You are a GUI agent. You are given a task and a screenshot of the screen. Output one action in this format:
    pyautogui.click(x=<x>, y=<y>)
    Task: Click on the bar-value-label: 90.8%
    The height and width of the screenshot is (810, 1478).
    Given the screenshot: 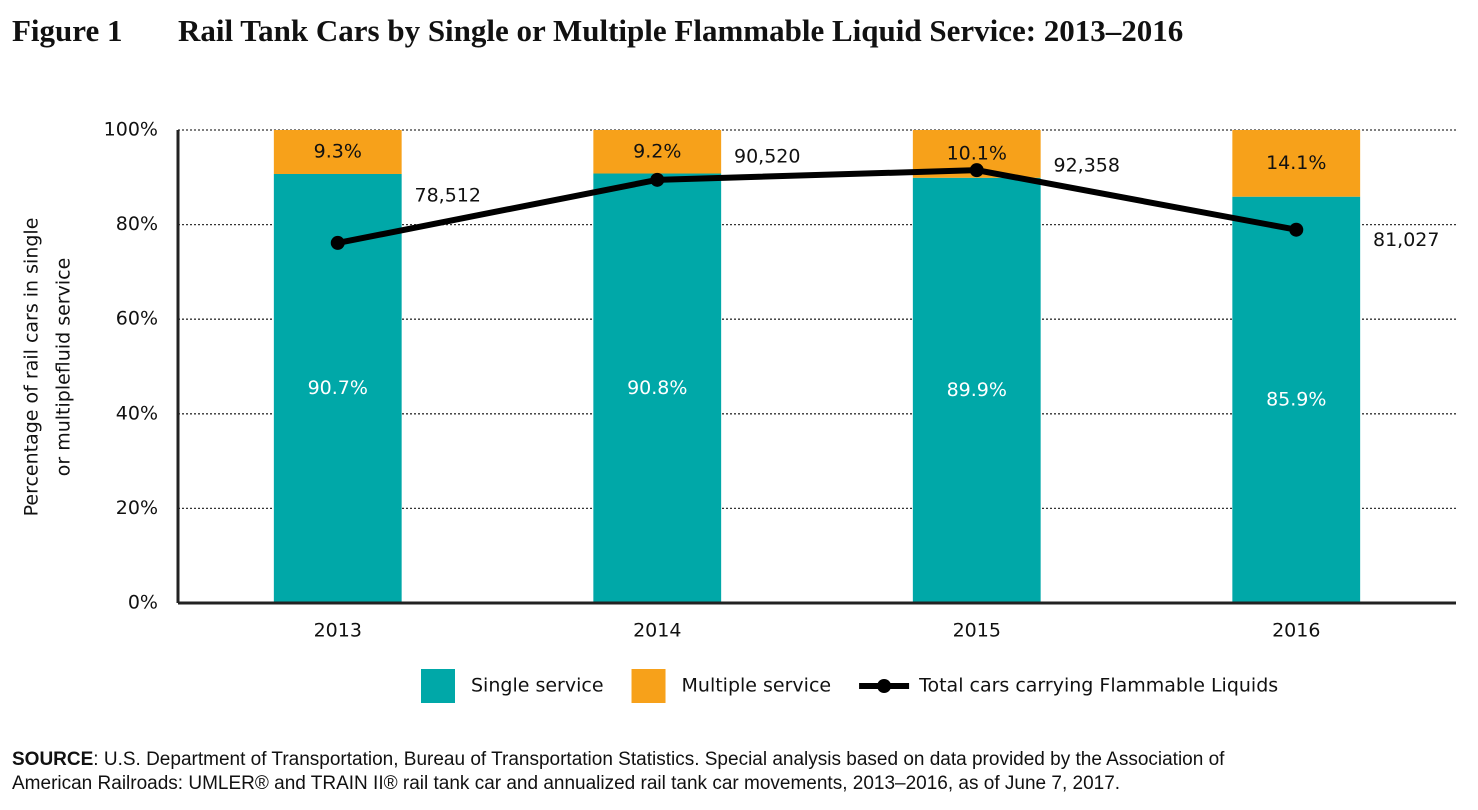 What is the action you would take?
    pyautogui.click(x=657, y=388)
    